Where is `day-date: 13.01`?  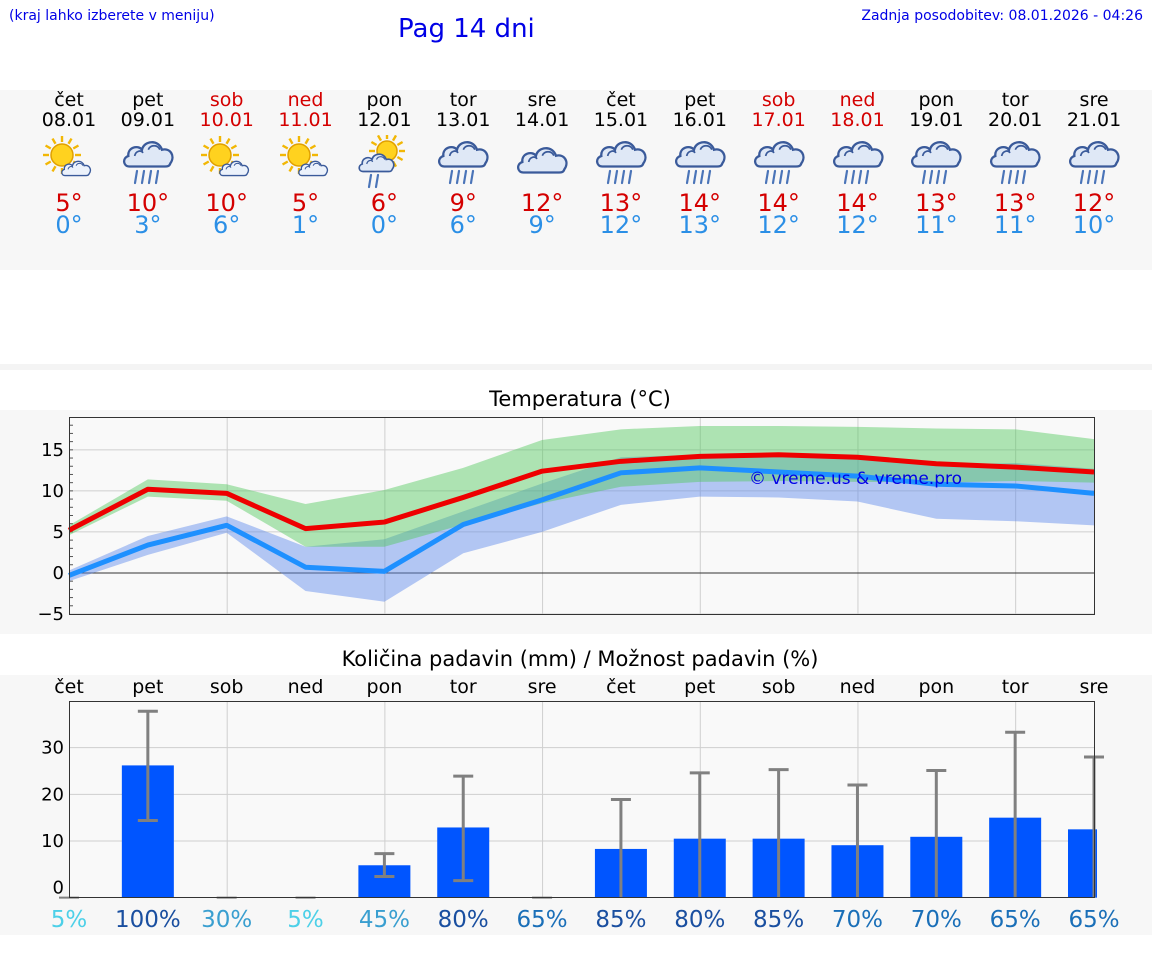 day-date: 13.01 is located at coordinates (463, 120).